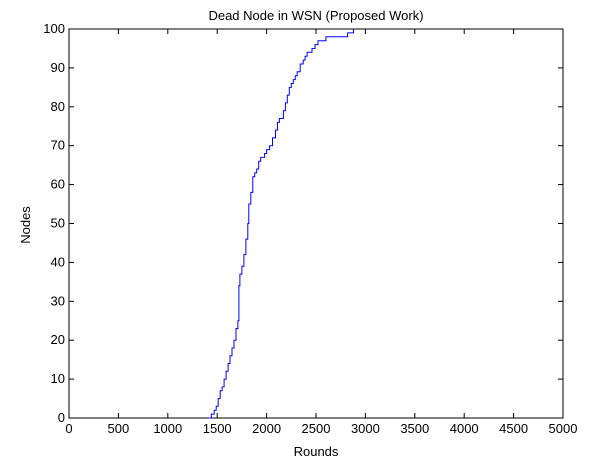 This screenshot has width=590, height=470. Describe the element at coordinates (464, 428) in the screenshot. I see `x-tick-label: 4000` at that location.